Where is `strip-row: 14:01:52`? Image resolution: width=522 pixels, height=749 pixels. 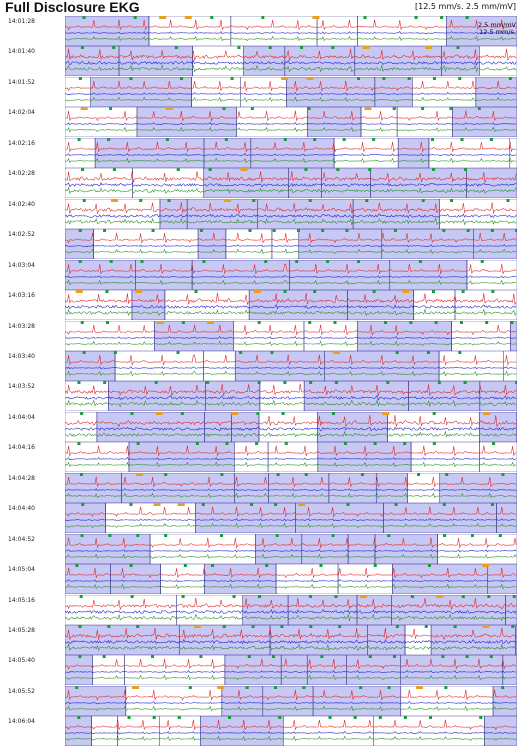 strip-row: 14:01:52 is located at coordinates (261, 91).